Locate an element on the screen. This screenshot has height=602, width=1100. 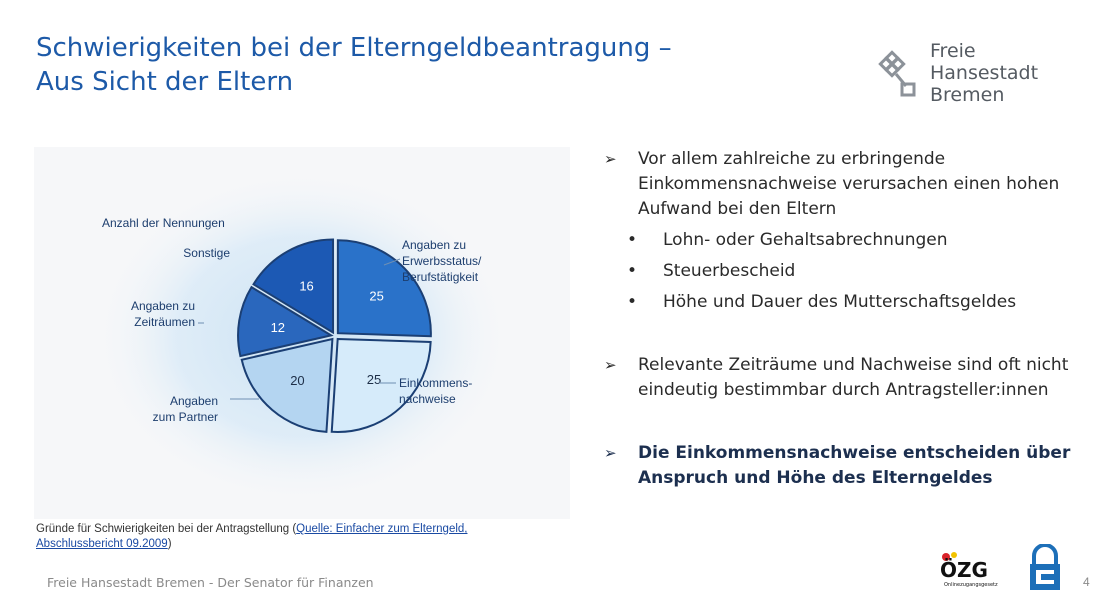
ozg-logo-icon: ÖZG Onlinezugangsgesetz is located at coordinates (969, 570).